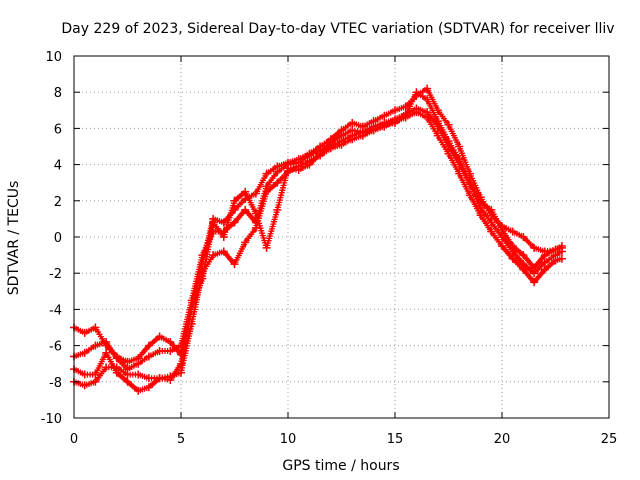  I want to click on y-tick-label: -6, so click(55, 347).